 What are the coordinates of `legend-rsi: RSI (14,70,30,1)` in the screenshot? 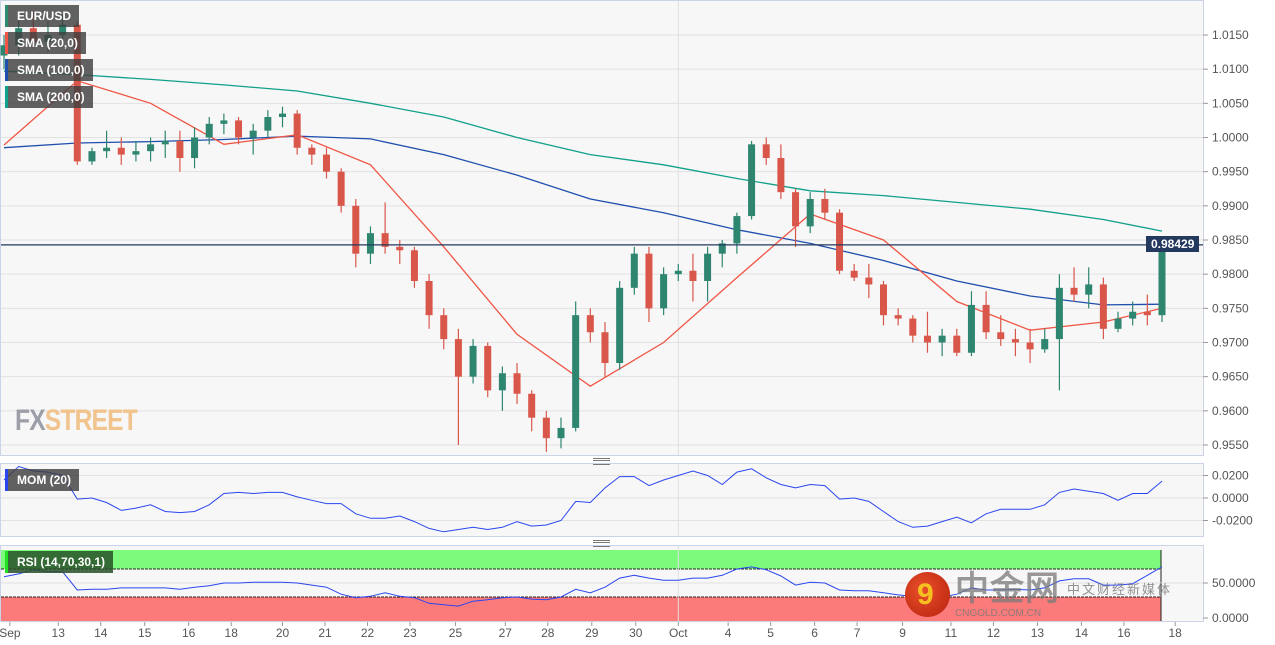 It's located at (59, 562).